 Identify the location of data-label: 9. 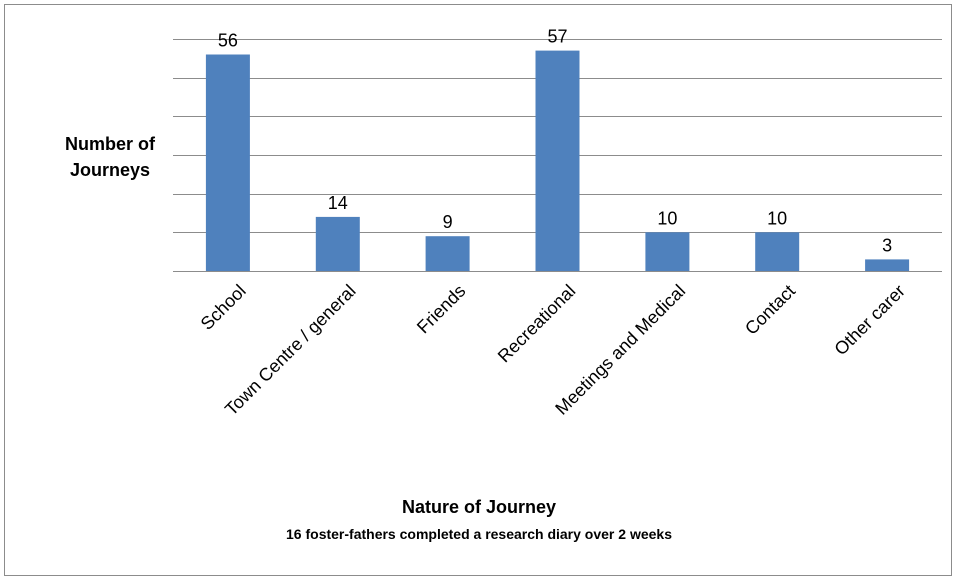
(448, 222).